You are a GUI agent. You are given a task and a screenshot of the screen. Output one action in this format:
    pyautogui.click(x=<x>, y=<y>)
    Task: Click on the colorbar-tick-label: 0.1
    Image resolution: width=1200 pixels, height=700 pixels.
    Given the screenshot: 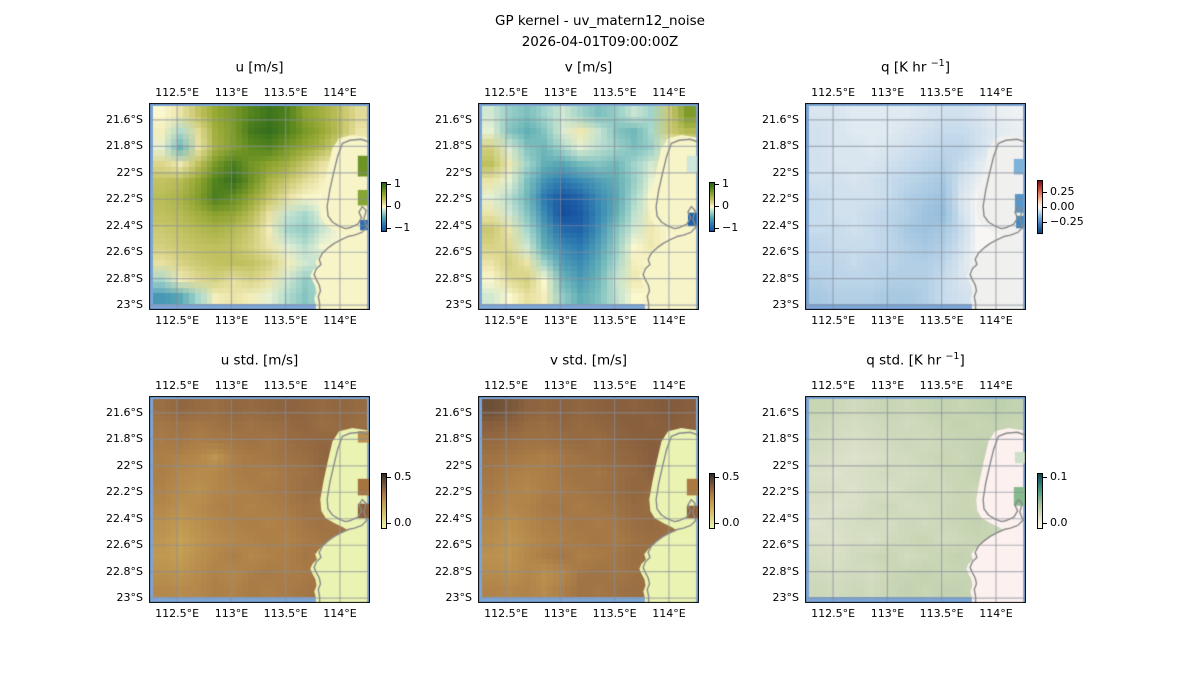 What is the action you would take?
    pyautogui.click(x=1059, y=476)
    